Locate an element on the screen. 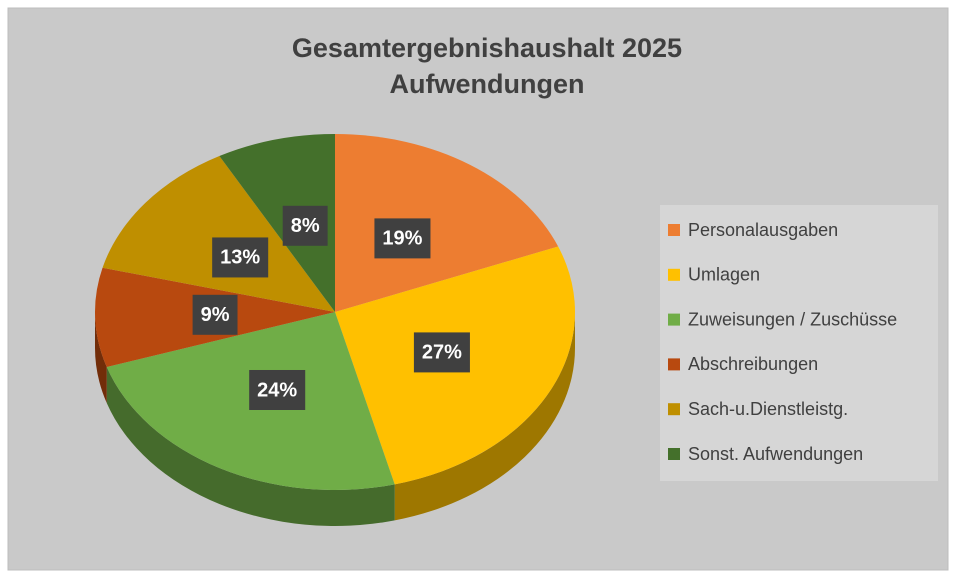 The image size is (956, 578). chart-title: Gesamtergebnishaushalt 2025 is located at coordinates (487, 48).